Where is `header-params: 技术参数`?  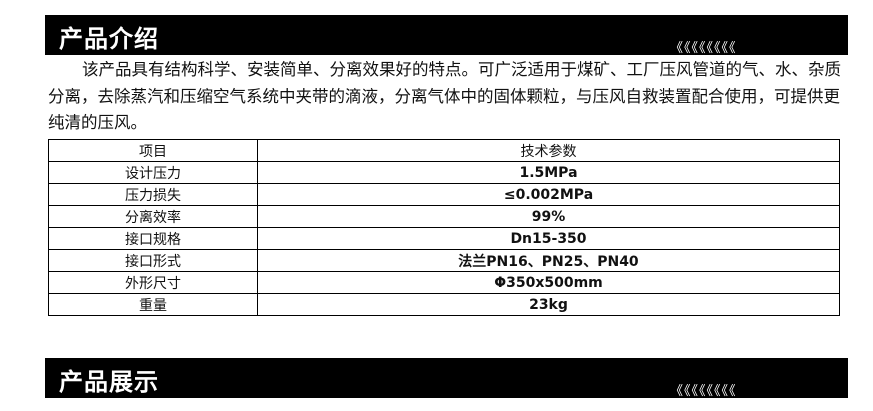
header-params: 技术参数 is located at coordinates (548, 150).